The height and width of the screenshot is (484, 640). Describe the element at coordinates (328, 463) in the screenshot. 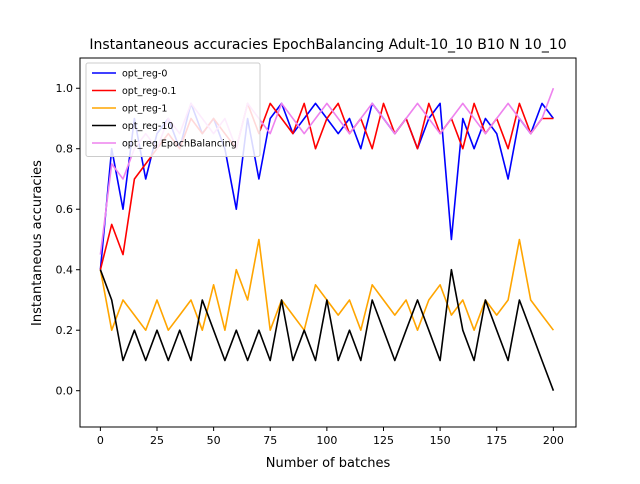

I see `x-axis-label: Number of batches` at that location.